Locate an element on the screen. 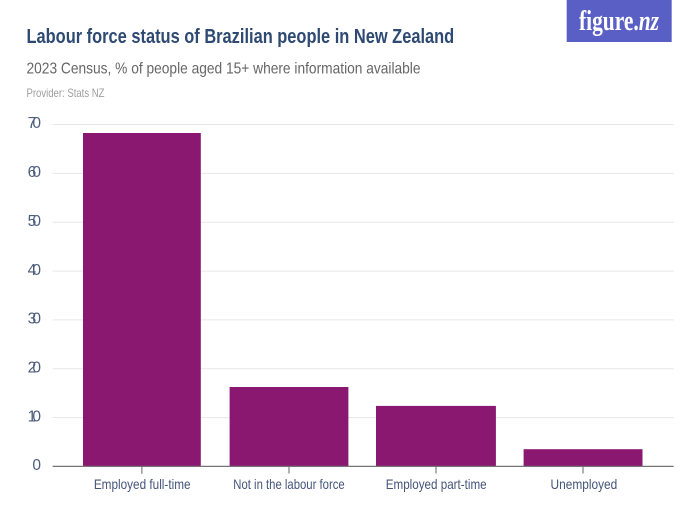 The image size is (700, 525). svg-text: 40 is located at coordinates (35, 270).